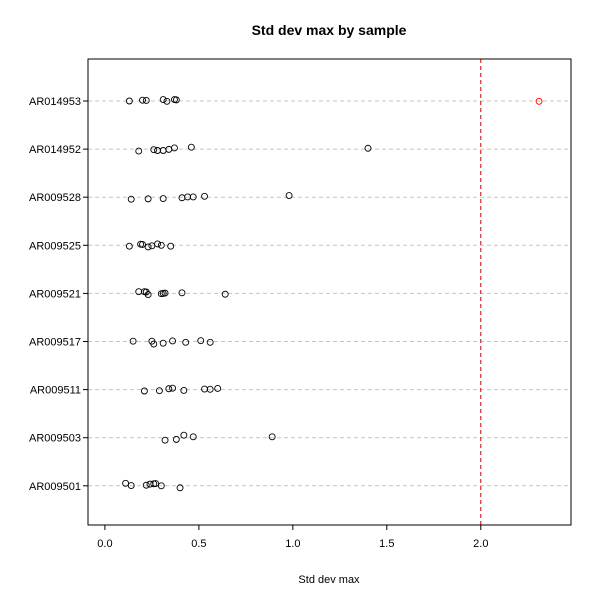  I want to click on x-tick-label: 0.5, so click(198, 544).